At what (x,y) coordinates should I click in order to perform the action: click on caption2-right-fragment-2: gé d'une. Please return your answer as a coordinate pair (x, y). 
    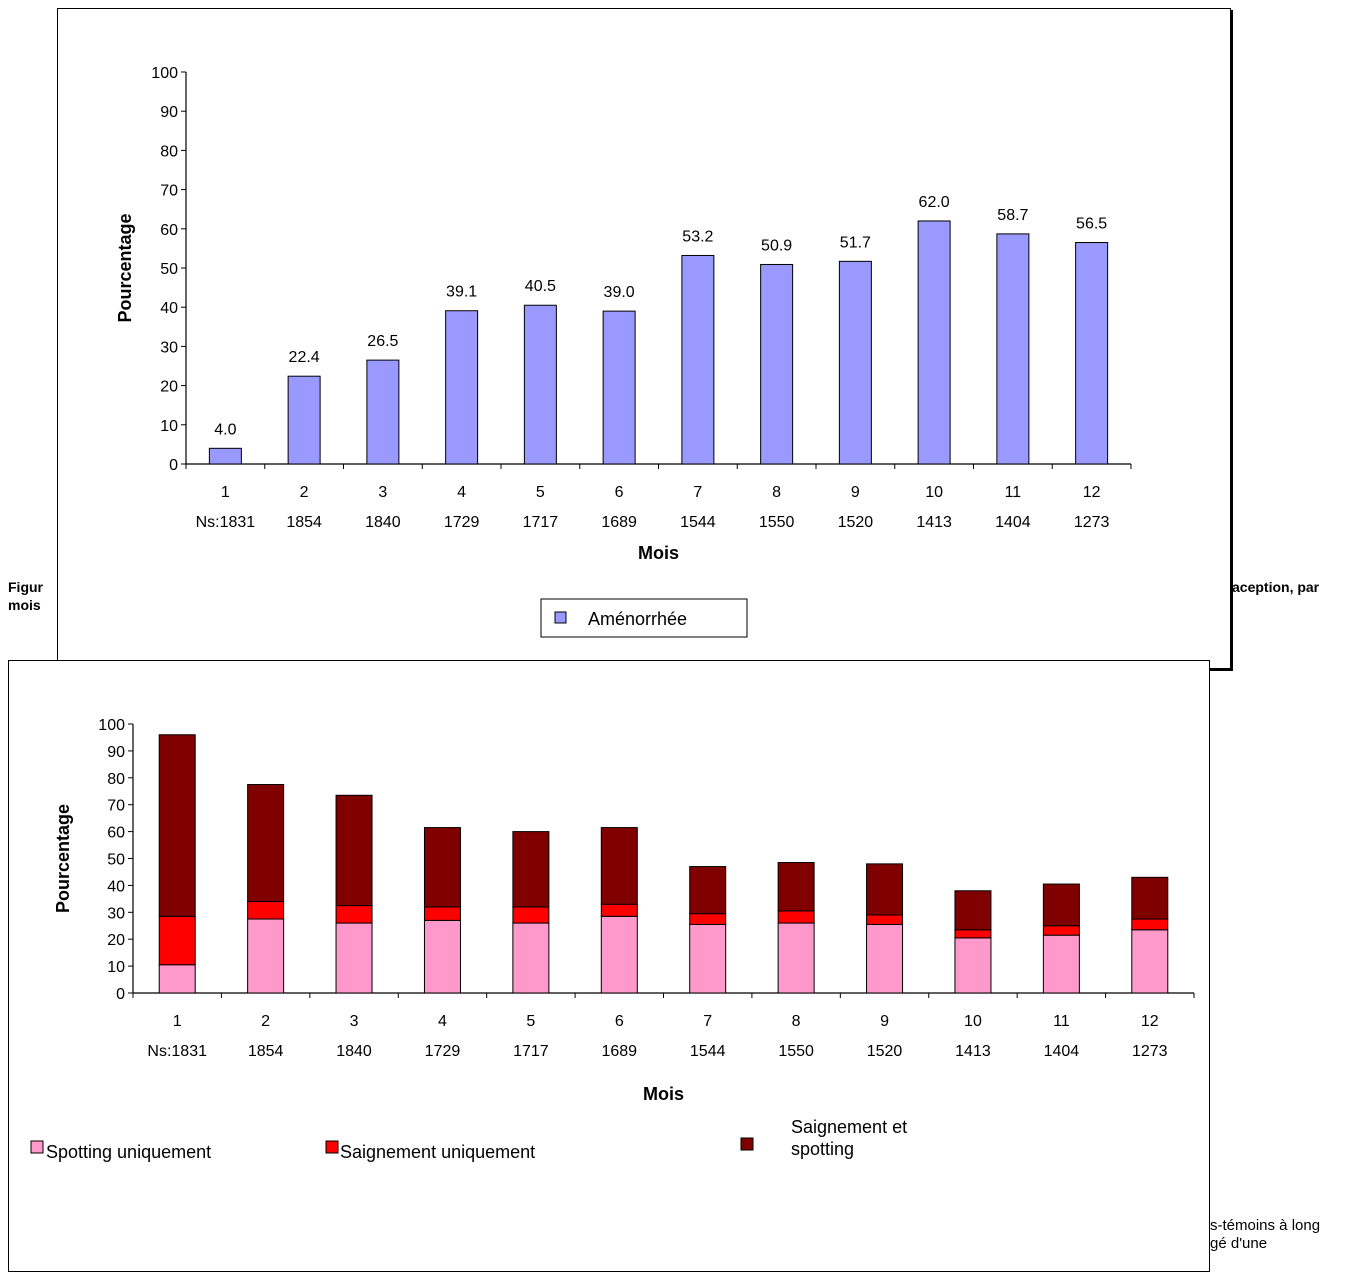
    Looking at the image, I should click on (1239, 1243).